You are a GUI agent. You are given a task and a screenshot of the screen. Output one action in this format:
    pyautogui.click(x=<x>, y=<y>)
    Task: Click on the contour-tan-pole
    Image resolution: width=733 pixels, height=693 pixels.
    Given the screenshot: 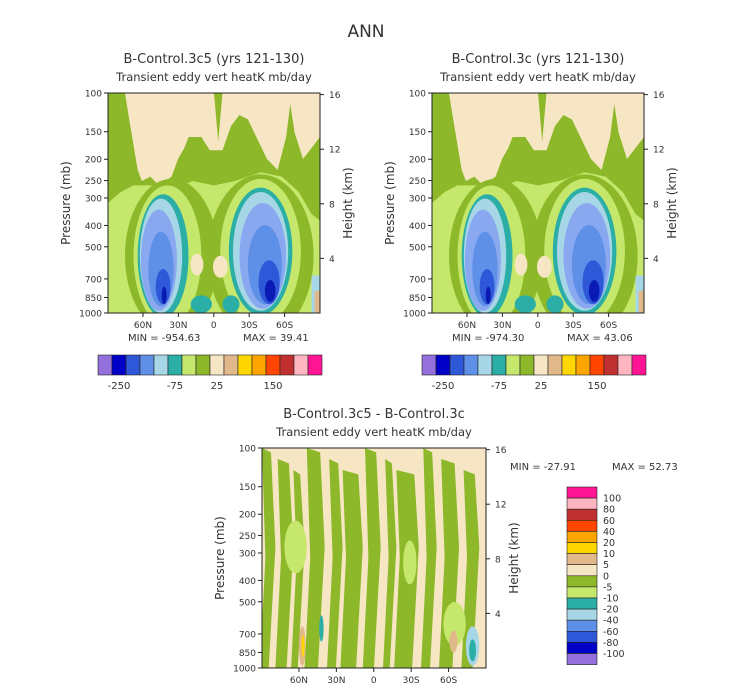 What is the action you would take?
    pyautogui.click(x=641, y=302)
    